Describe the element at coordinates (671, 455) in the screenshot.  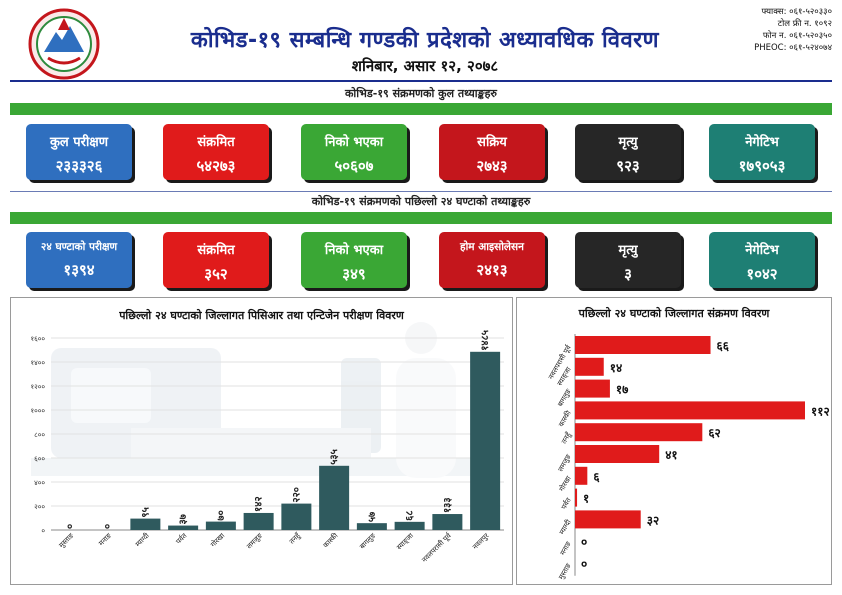
I see `data-label: ४१` at that location.